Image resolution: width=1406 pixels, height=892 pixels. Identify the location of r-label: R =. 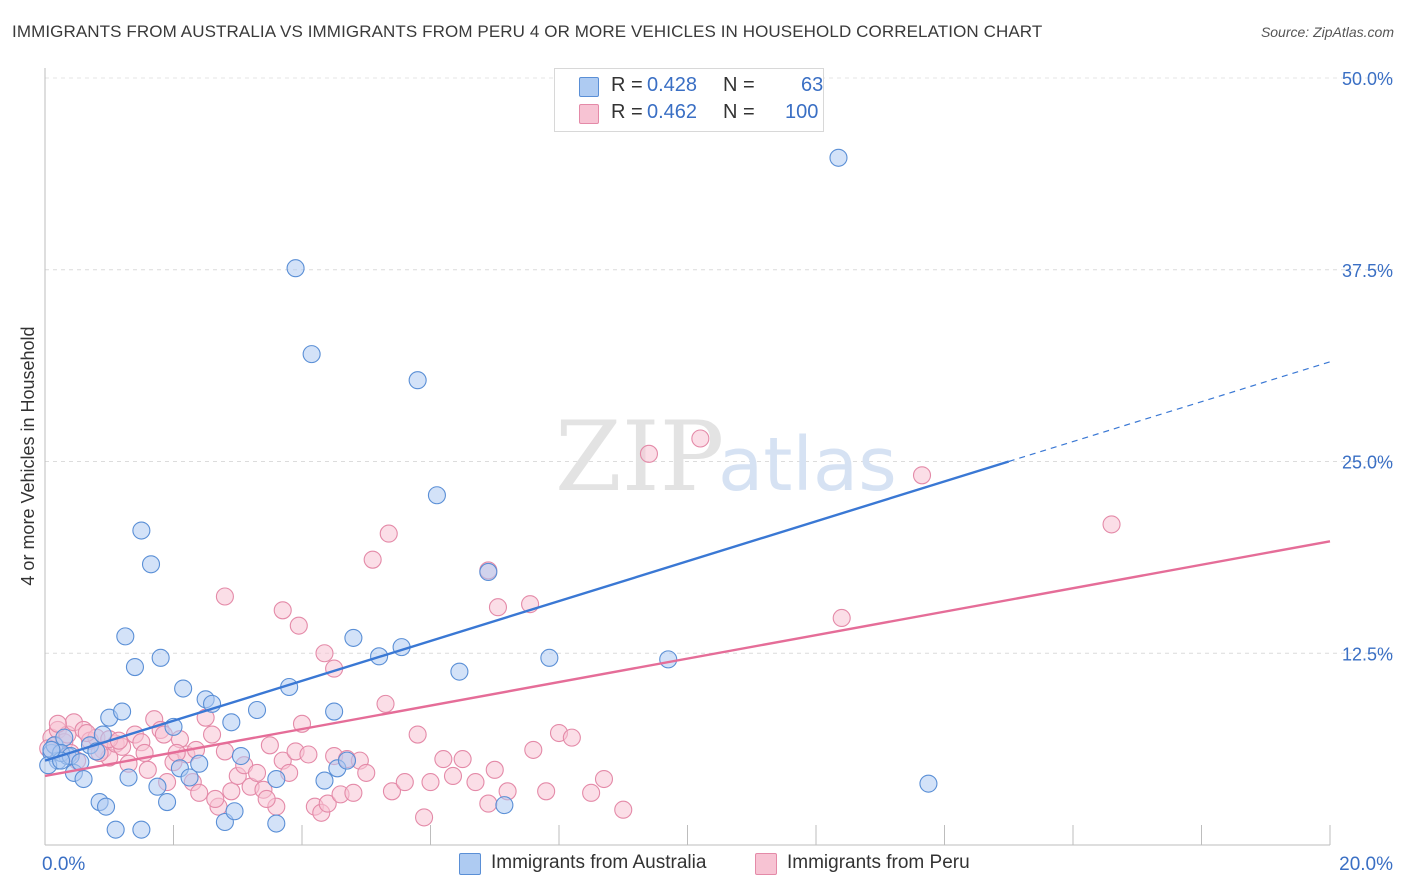
(627, 85).